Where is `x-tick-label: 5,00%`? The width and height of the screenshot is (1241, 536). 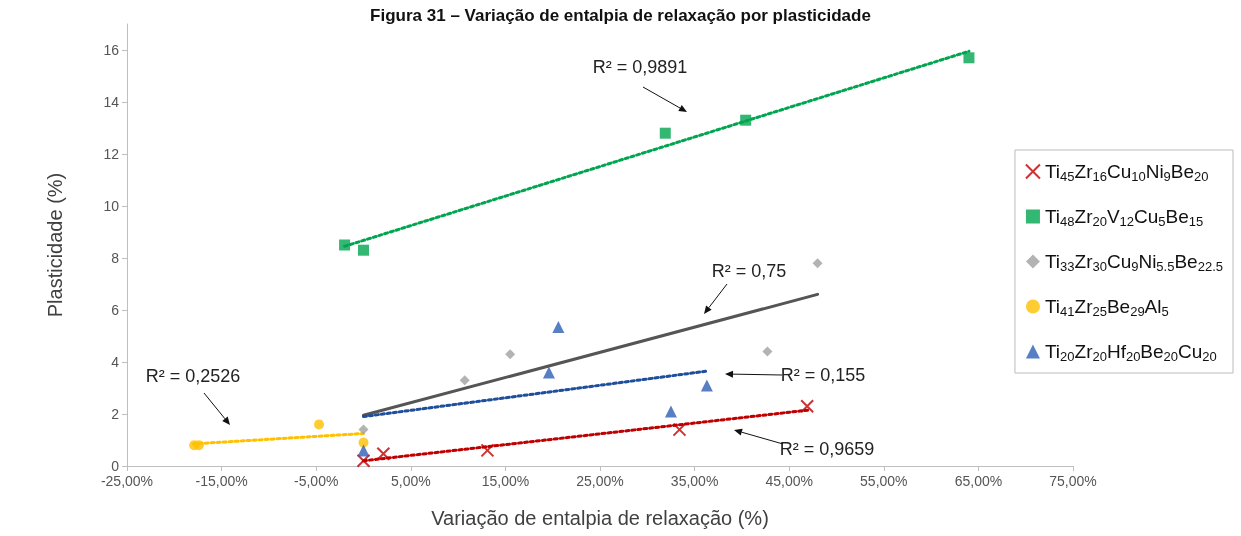 x-tick-label: 5,00% is located at coordinates (410, 481).